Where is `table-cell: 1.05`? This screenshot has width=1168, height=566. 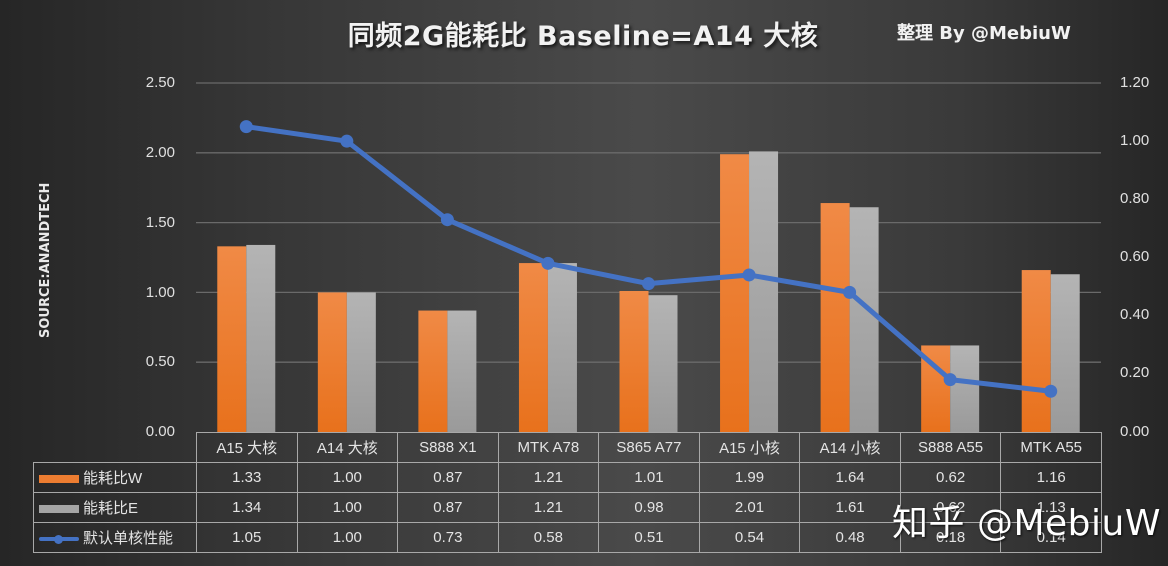 table-cell: 1.05 is located at coordinates (246, 537).